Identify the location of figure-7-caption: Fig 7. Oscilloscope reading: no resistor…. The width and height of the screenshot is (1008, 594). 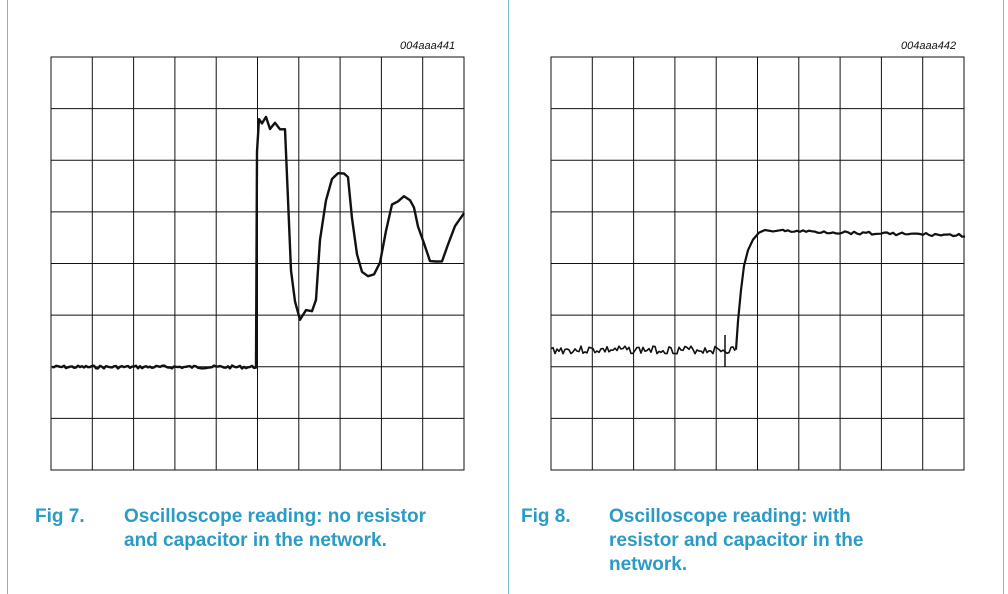
(260, 535).